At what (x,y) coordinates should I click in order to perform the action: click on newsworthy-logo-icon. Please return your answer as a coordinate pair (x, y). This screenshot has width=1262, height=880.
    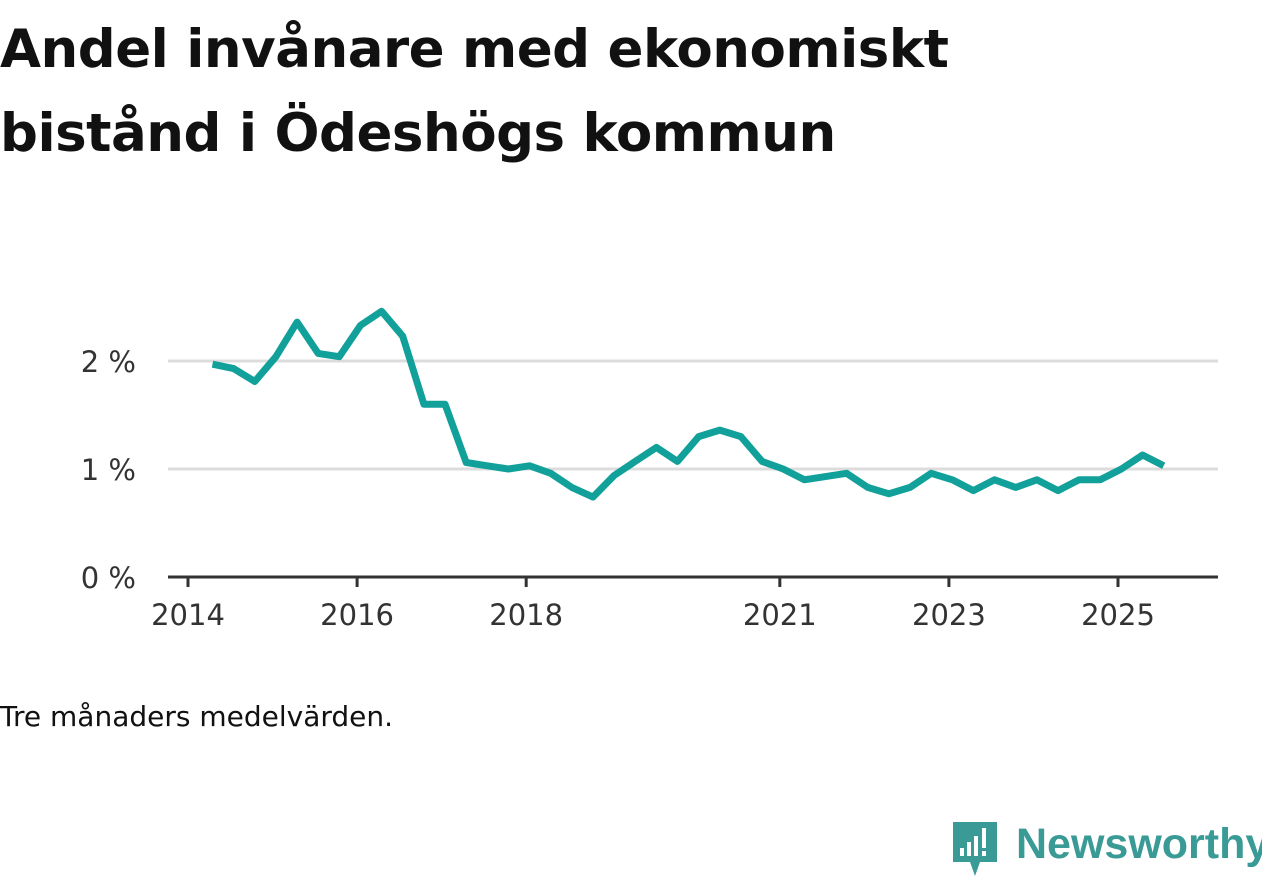
    Looking at the image, I should click on (975, 849).